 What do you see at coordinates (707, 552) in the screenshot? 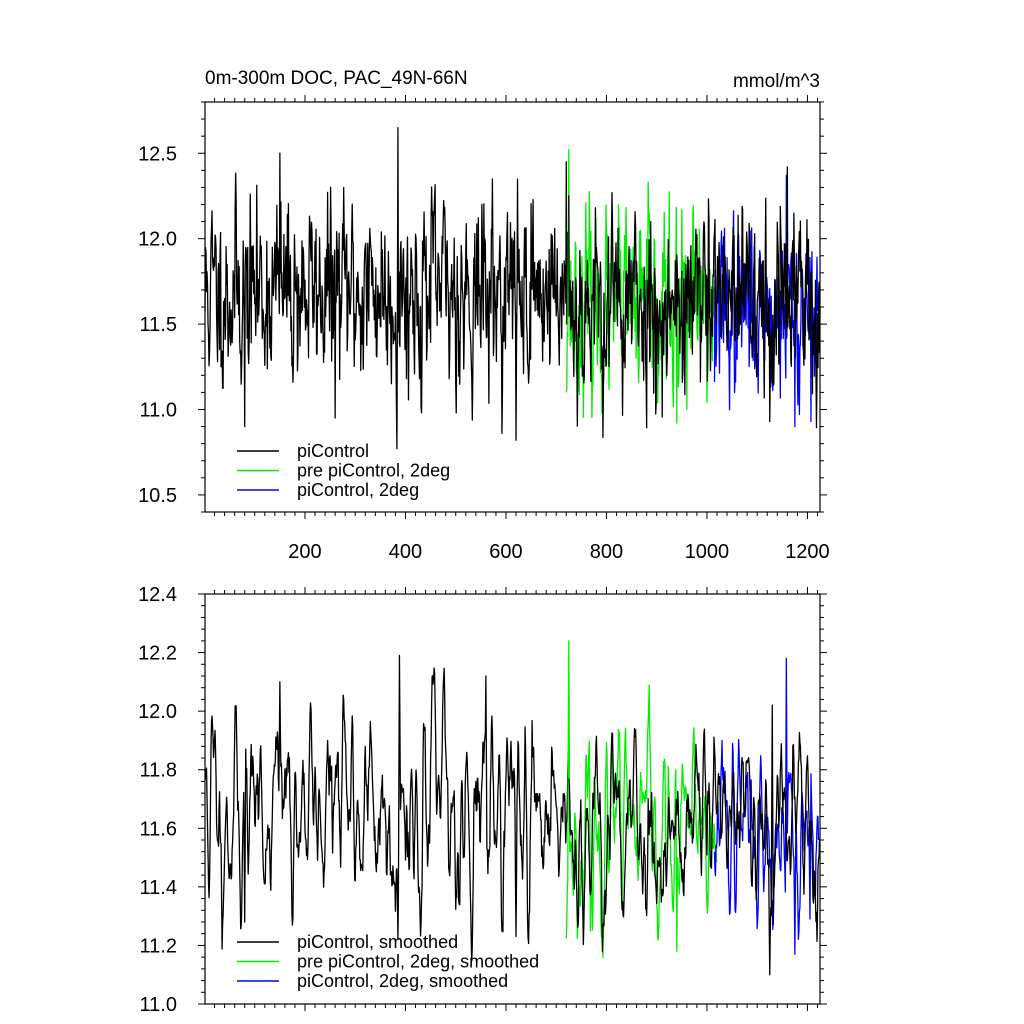
I see `x-tick-label: 1000` at bounding box center [707, 552].